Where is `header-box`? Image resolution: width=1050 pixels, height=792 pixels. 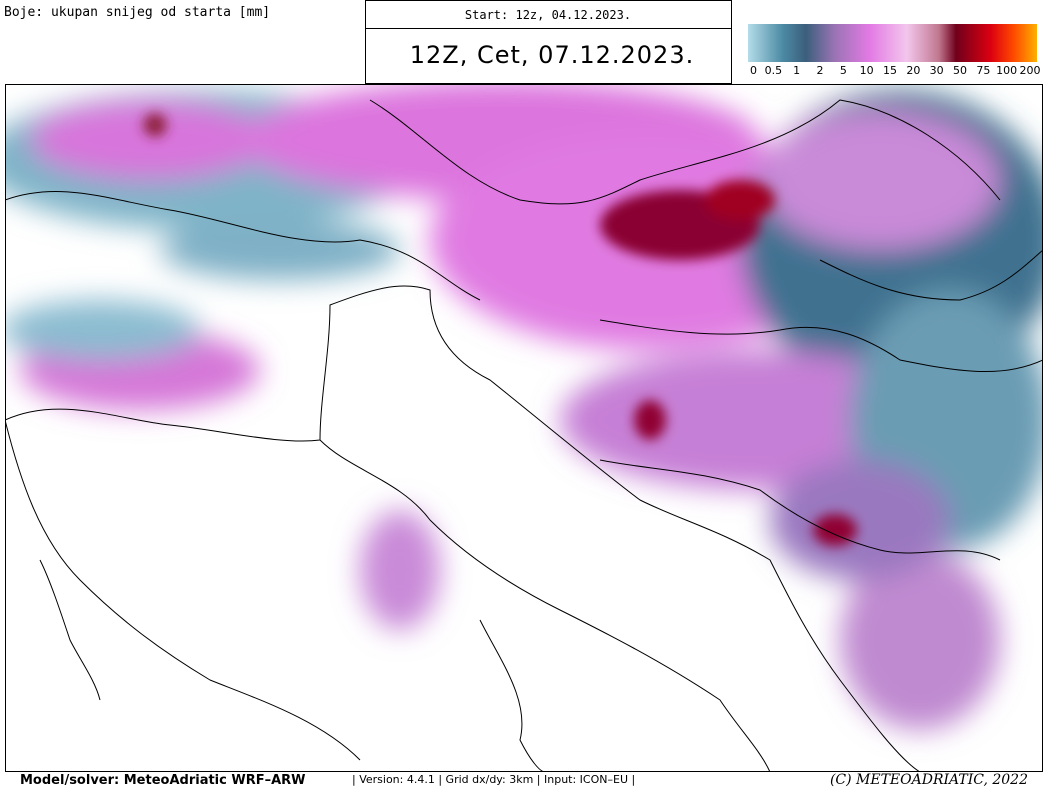 header-box is located at coordinates (548, 42).